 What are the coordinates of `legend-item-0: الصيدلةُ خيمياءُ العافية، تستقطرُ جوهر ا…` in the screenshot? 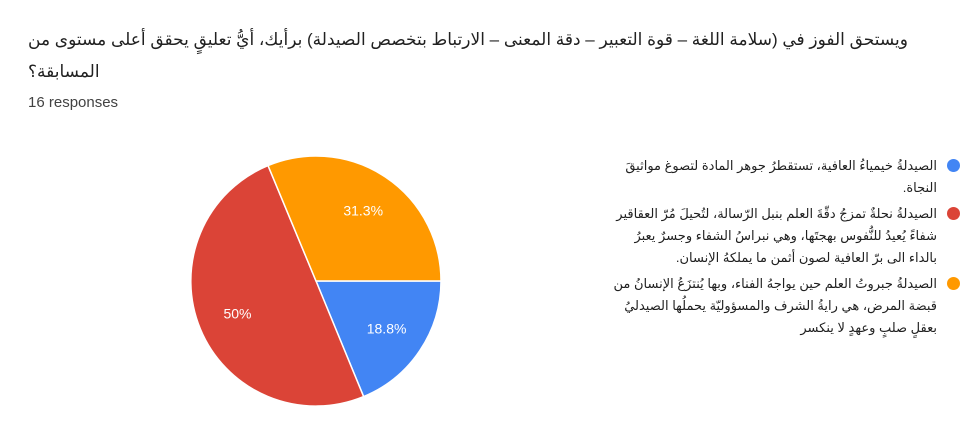 It's located at (782, 177).